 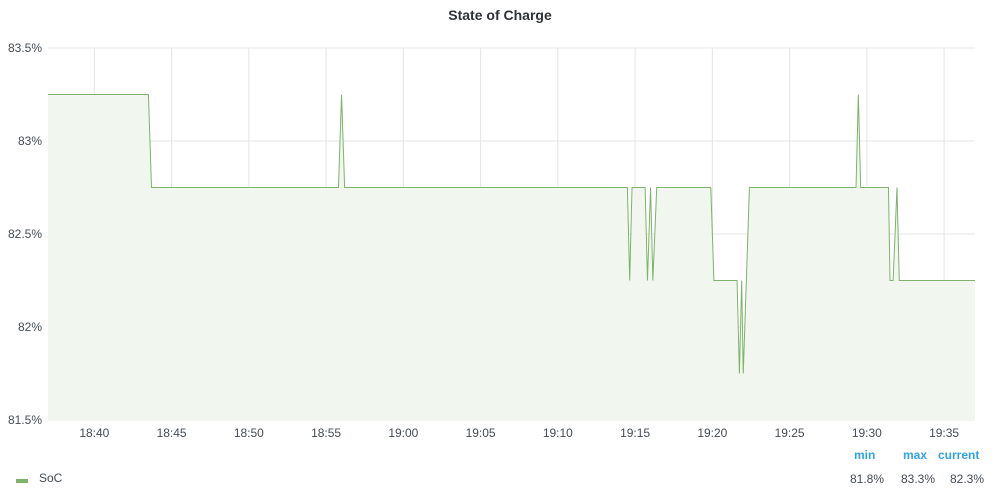 What do you see at coordinates (558, 433) in the screenshot?
I see `x-tick-label: 19:10` at bounding box center [558, 433].